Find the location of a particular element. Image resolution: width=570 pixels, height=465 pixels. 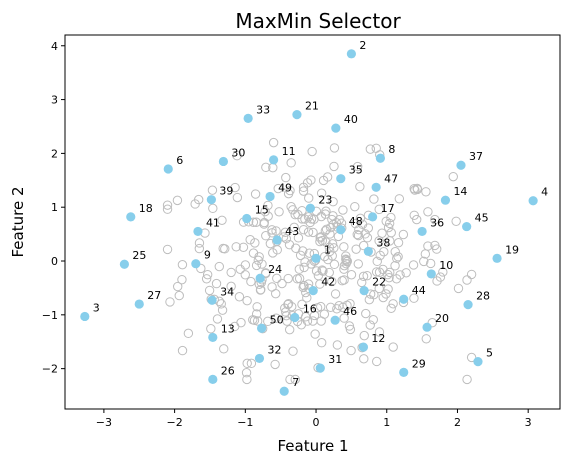

point-label: 12 is located at coordinates (378, 338).